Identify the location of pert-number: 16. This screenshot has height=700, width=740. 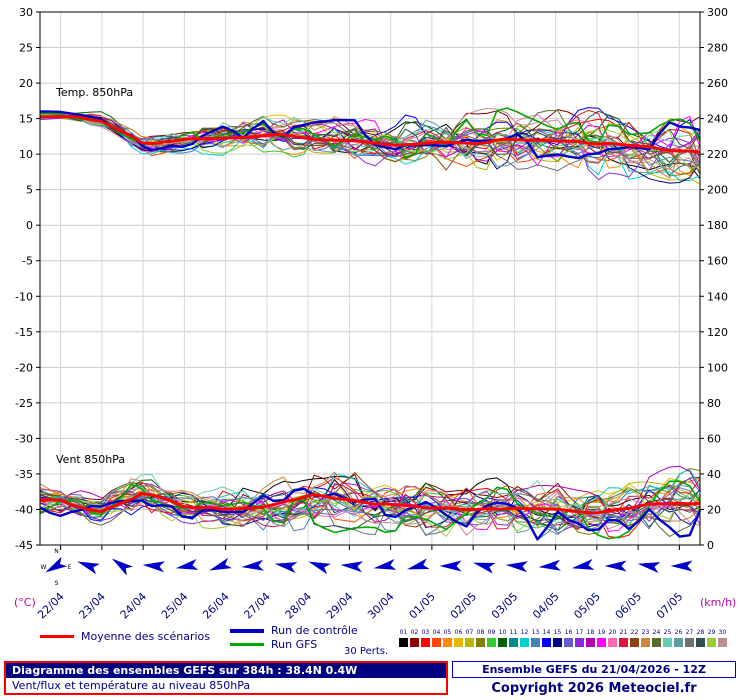
(568, 632).